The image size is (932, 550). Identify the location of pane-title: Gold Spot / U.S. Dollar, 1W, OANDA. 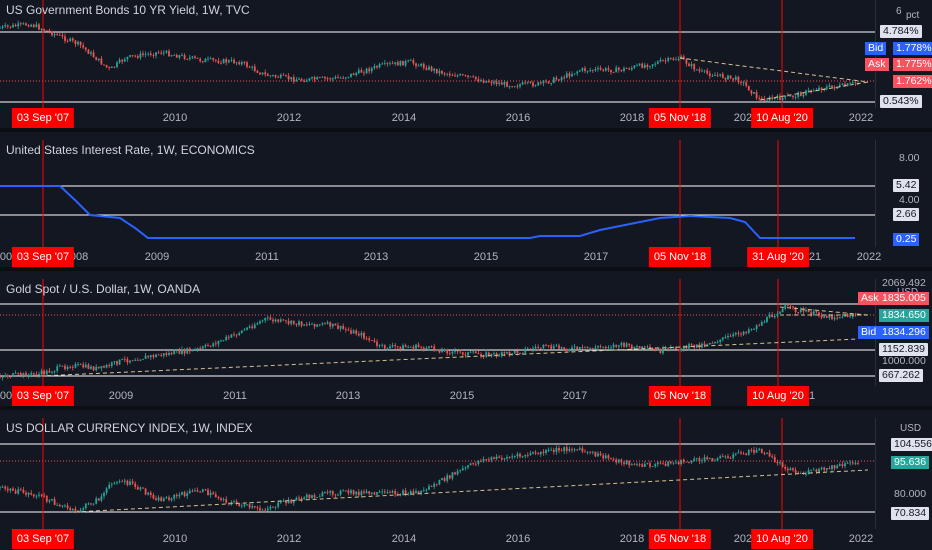
(103, 289).